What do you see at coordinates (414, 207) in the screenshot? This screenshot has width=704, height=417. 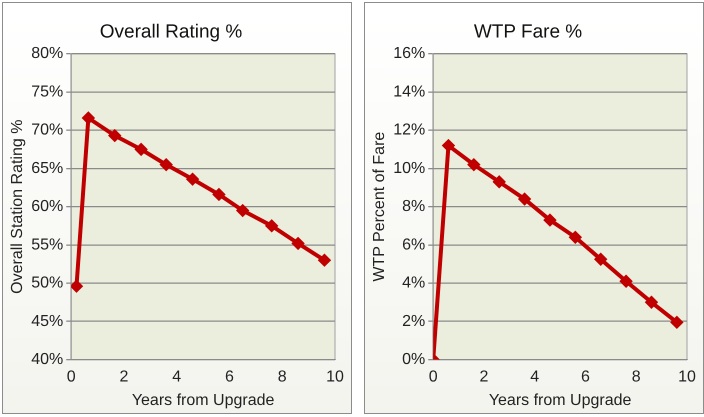 I see `y-tick-label: 8%` at bounding box center [414, 207].